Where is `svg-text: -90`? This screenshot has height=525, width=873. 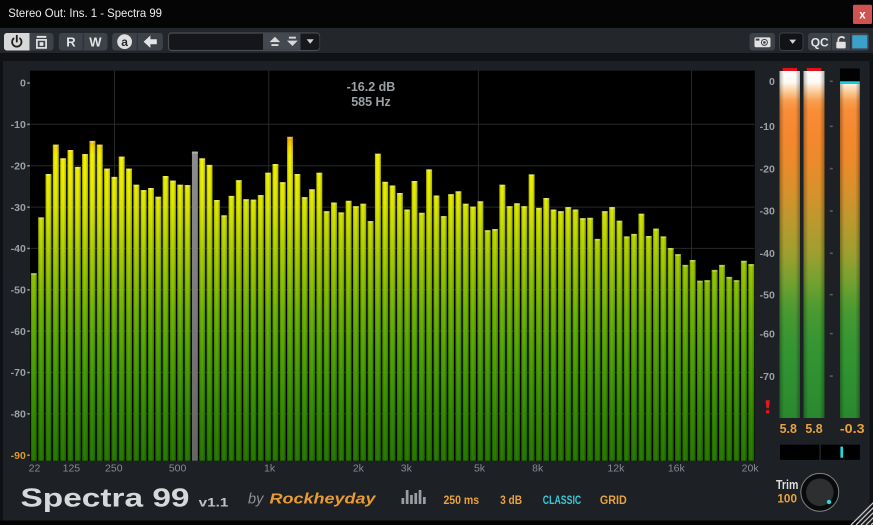 svg-text: -90 is located at coordinates (18, 456).